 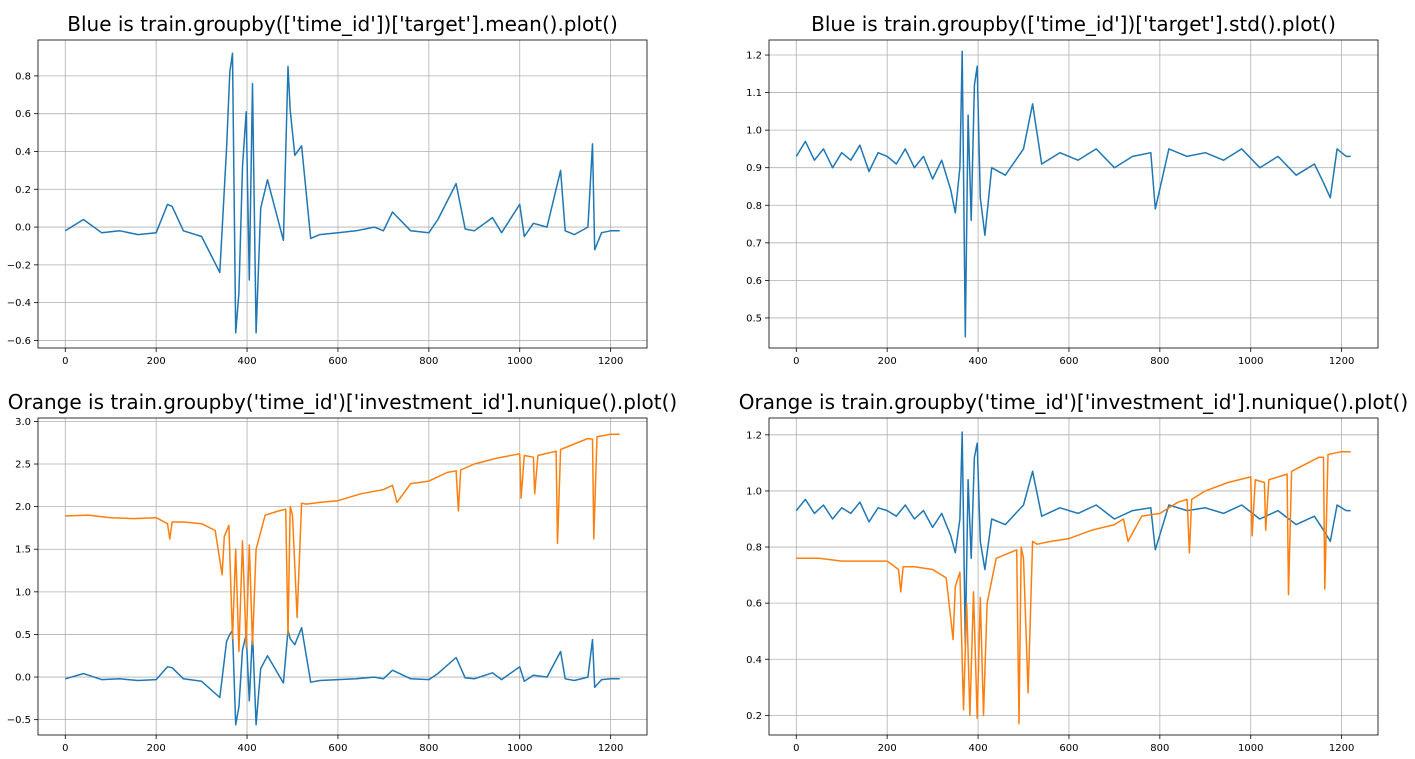 I want to click on y-tick-label: 3.0, so click(x=23, y=422).